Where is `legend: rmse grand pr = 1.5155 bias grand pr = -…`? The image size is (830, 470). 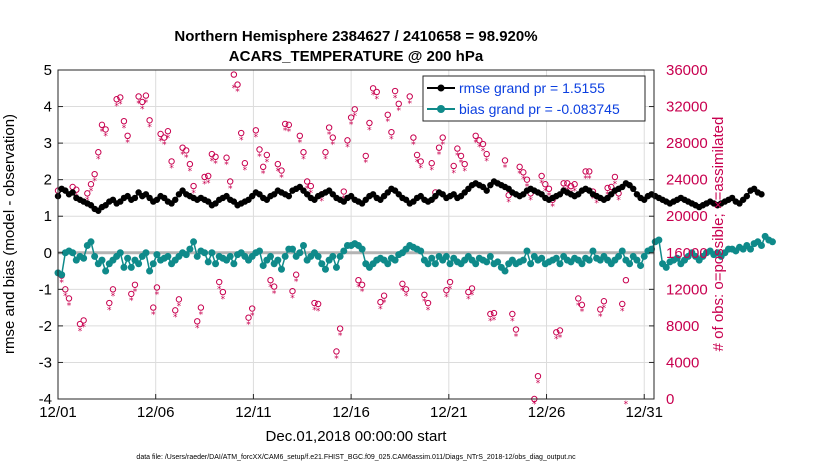 legend: rmse grand pr = 1.5155 bias grand pr = -… is located at coordinates (534, 98).